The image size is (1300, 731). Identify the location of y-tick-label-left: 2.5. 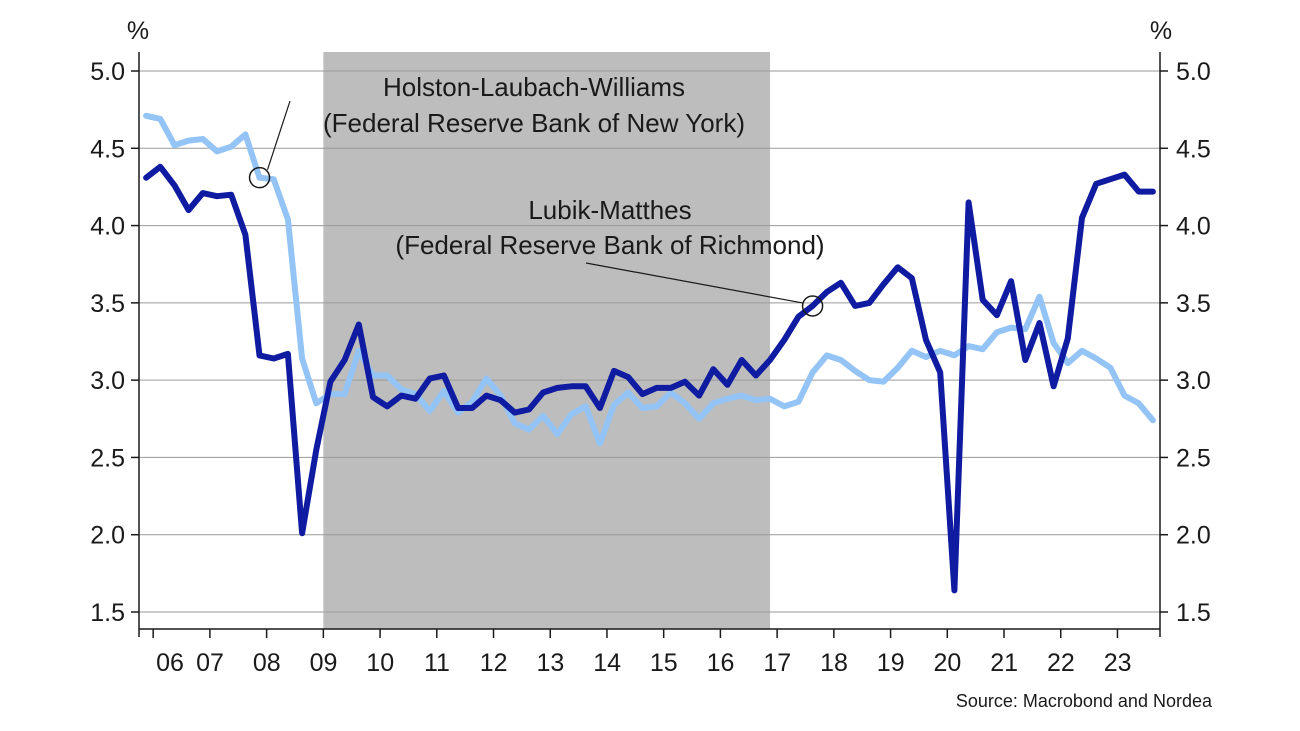
(107, 458).